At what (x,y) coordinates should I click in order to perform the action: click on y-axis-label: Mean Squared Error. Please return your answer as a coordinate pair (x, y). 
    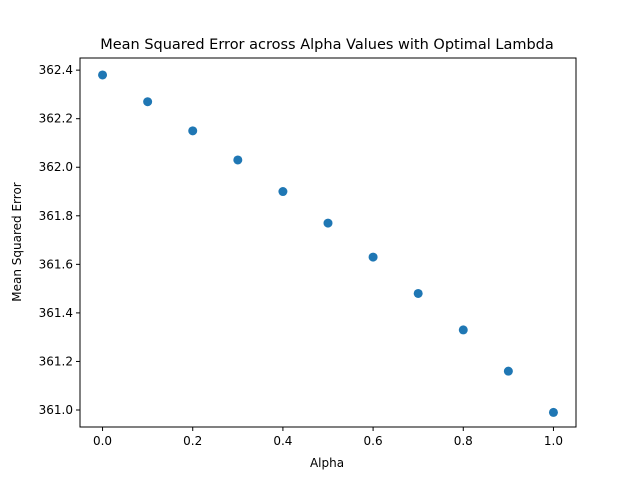
    Looking at the image, I should click on (17, 242).